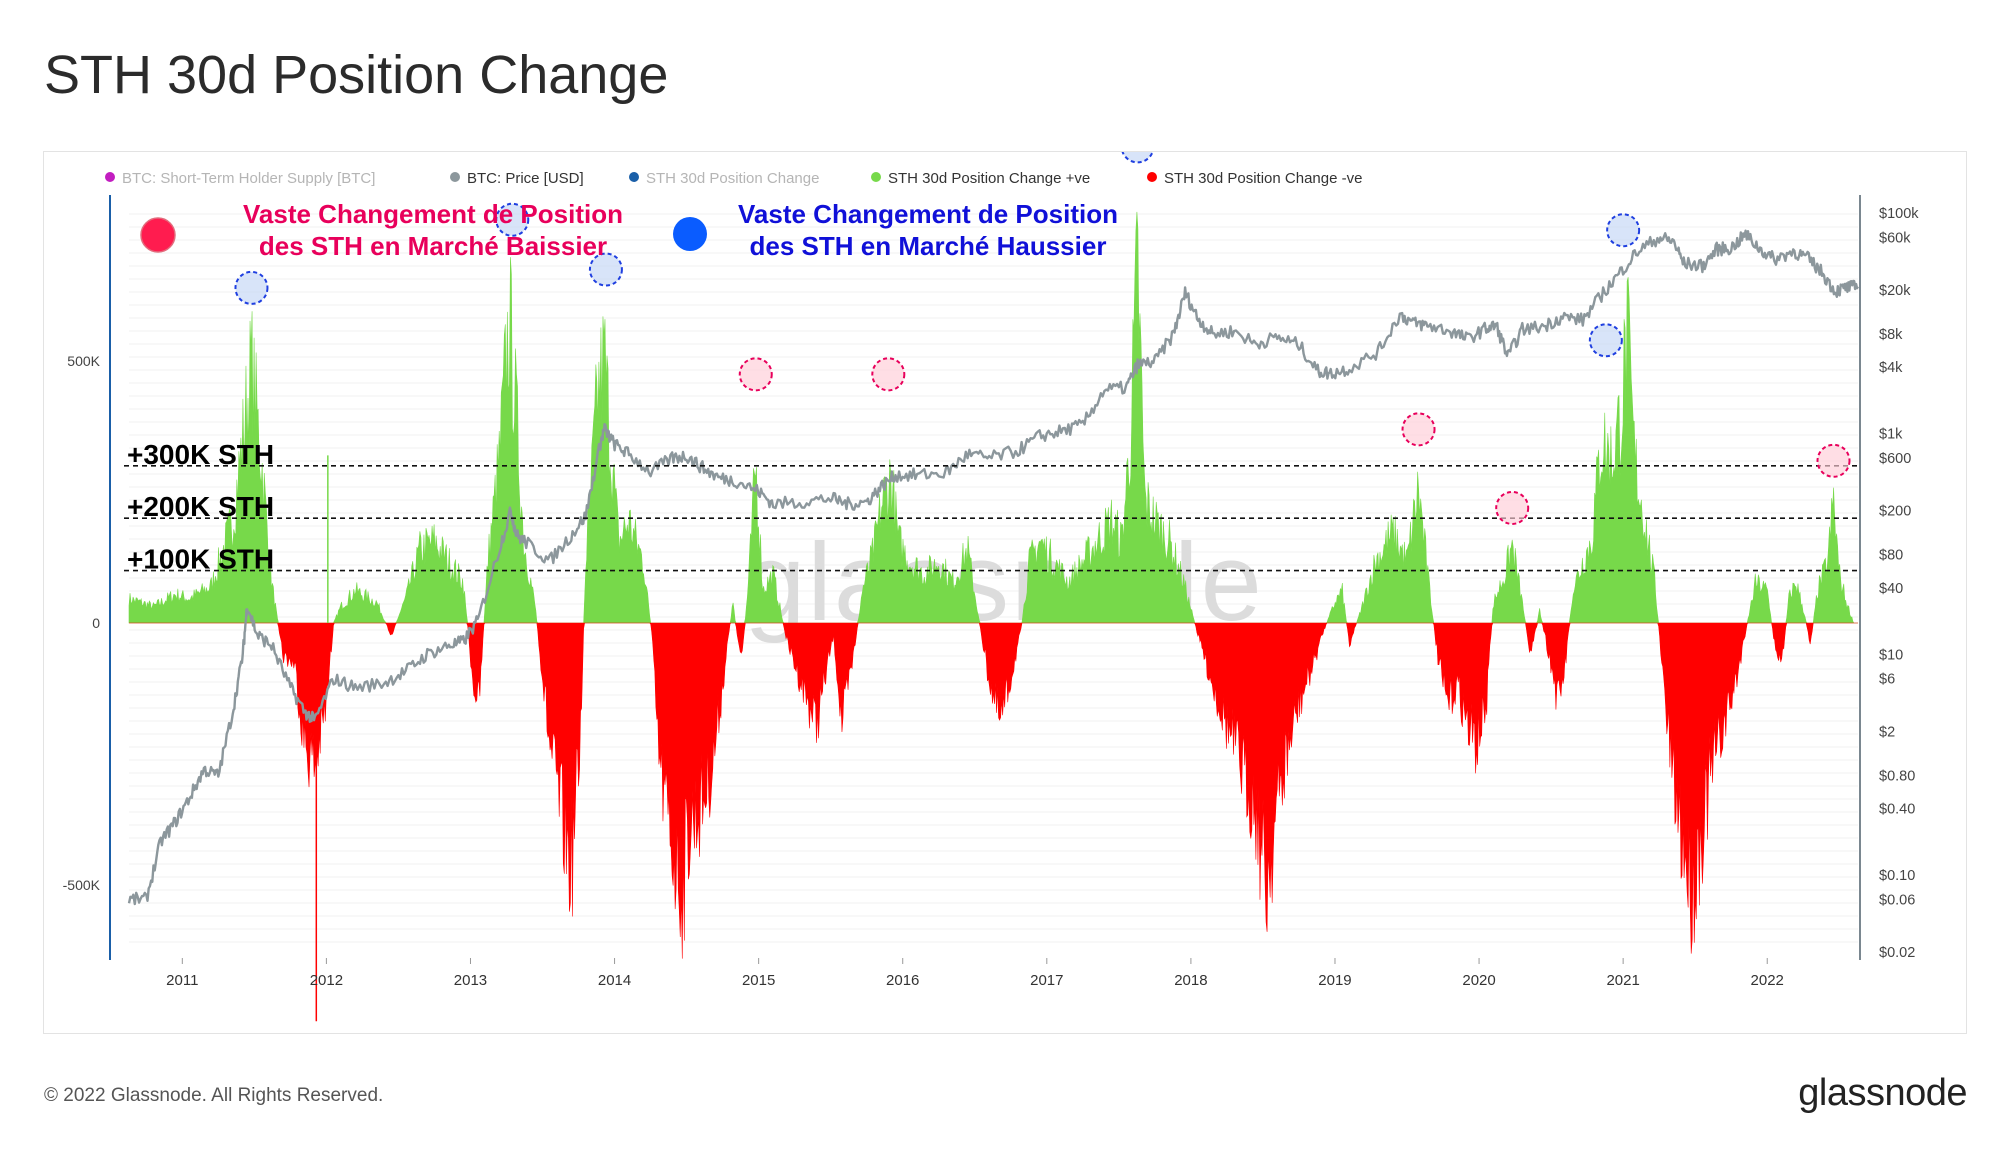 Image resolution: width=2000 pixels, height=1152 pixels. What do you see at coordinates (902, 980) in the screenshot?
I see `x-tick-label: 2016` at bounding box center [902, 980].